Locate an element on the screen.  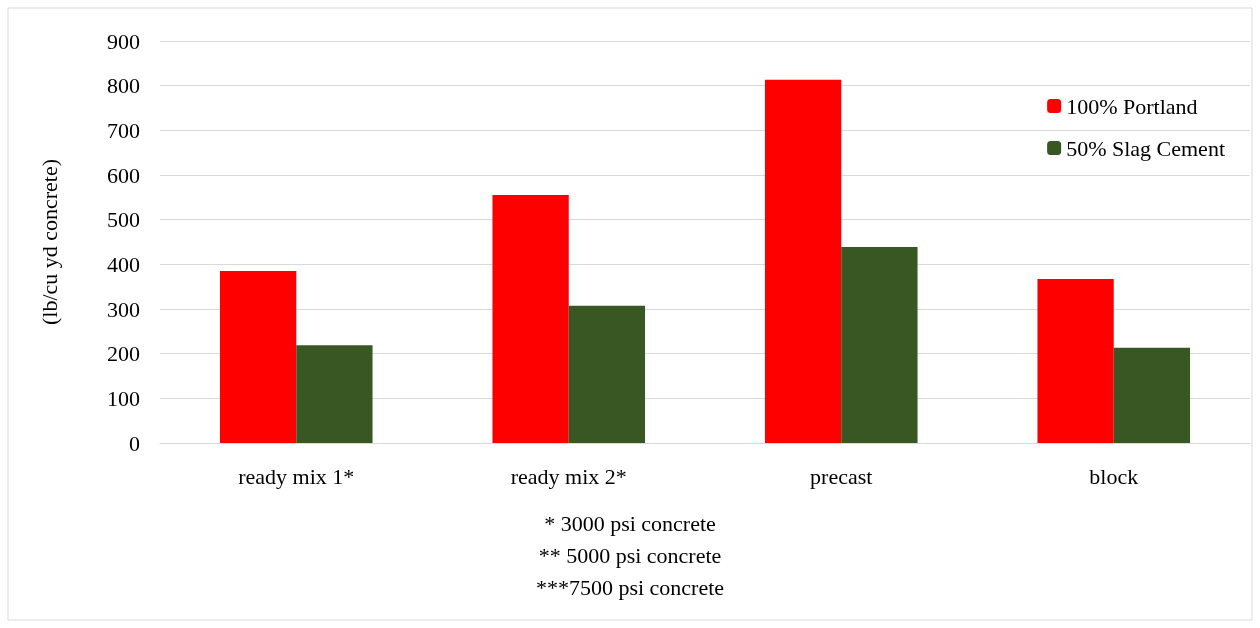
y-tick-label: 0 is located at coordinates (134, 443).